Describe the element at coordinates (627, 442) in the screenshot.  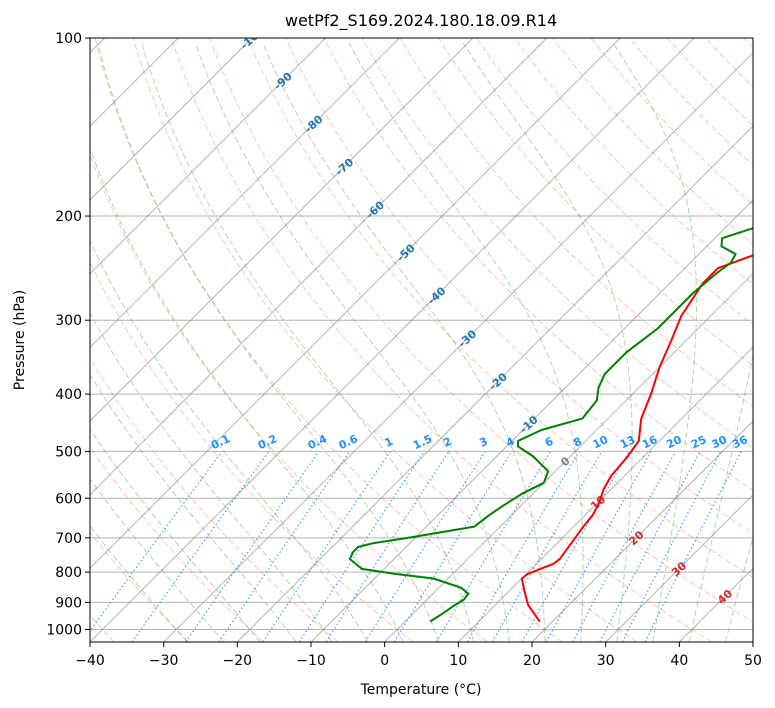
I see `mixing-ratio-label: 13` at that location.